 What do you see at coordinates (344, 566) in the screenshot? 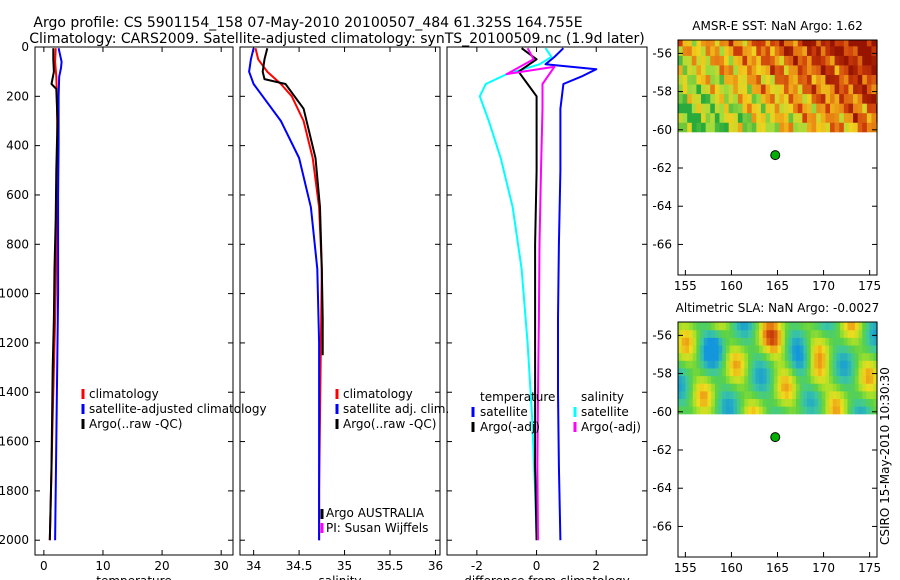
I see `salinity-xtick-label: 35` at bounding box center [344, 566].